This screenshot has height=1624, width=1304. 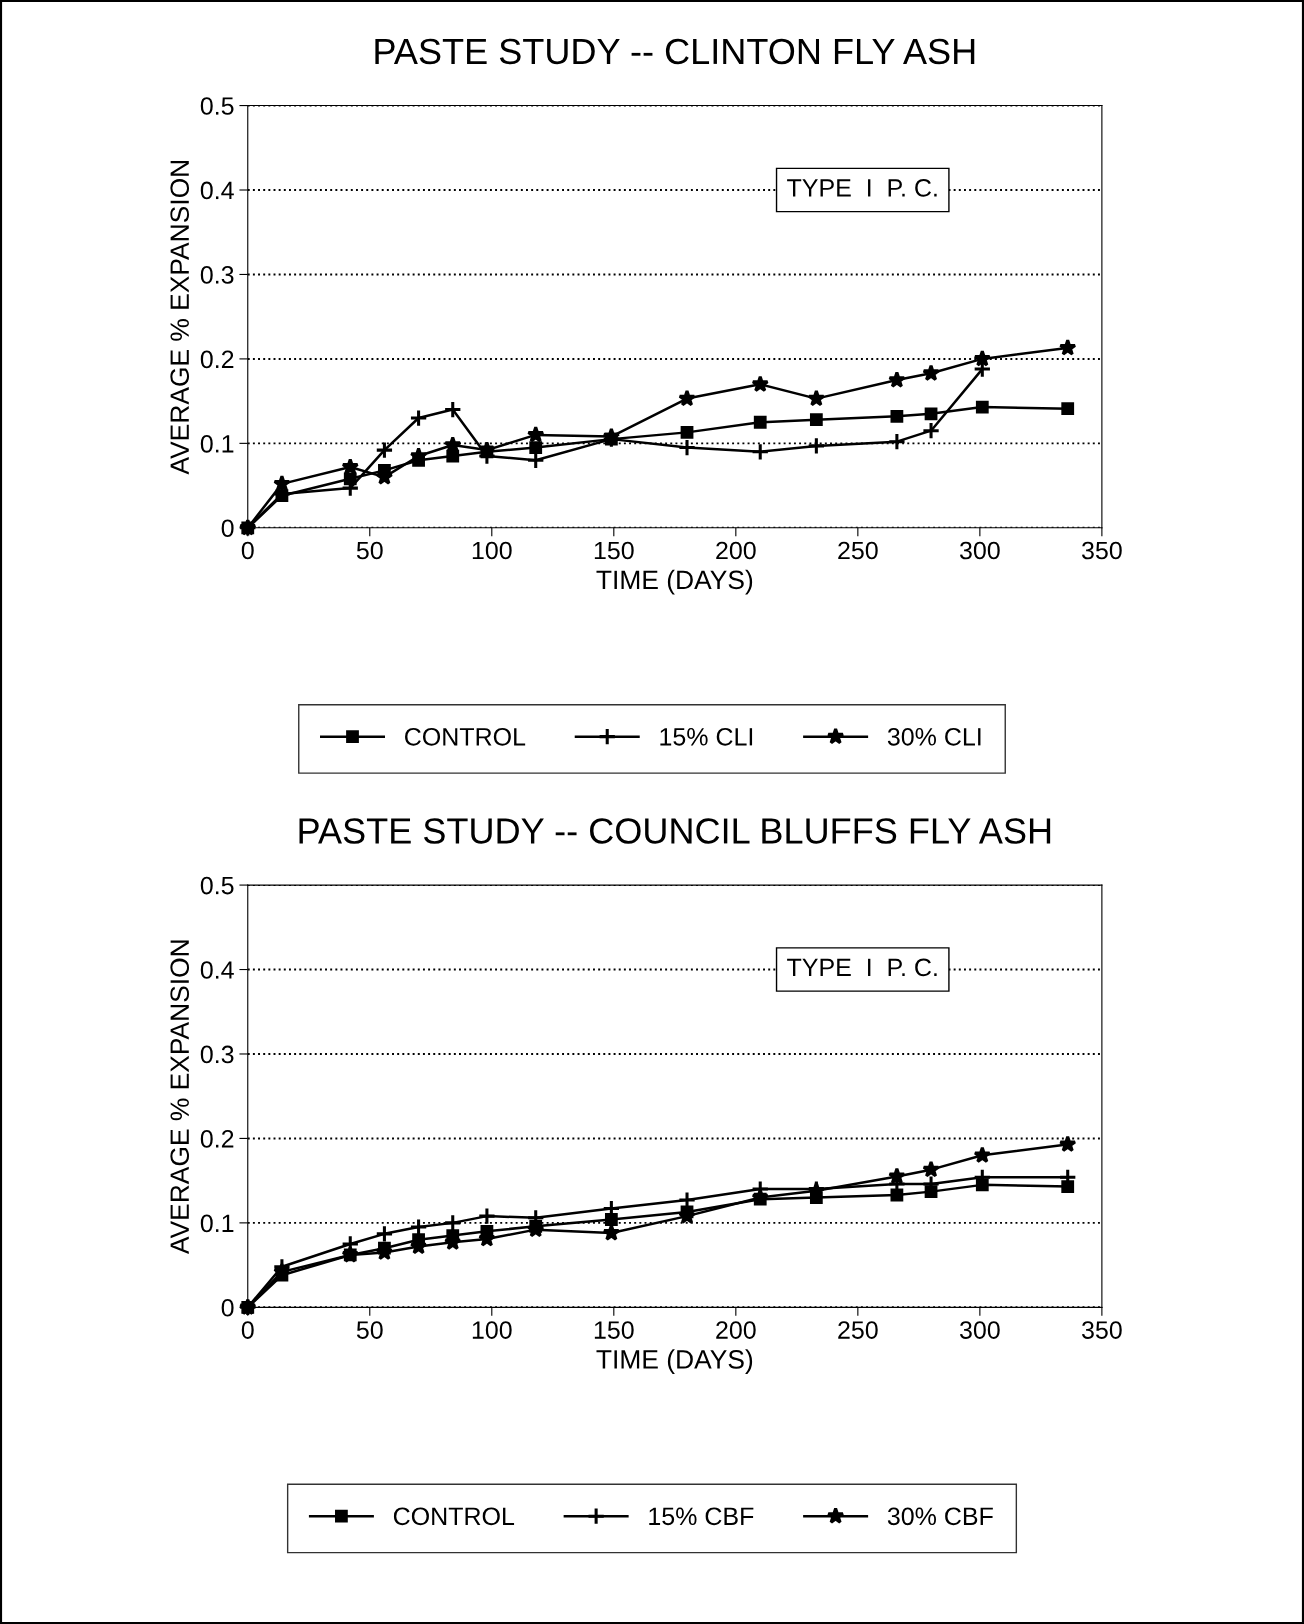 I want to click on legend-label: 15% CLI, so click(x=706, y=736).